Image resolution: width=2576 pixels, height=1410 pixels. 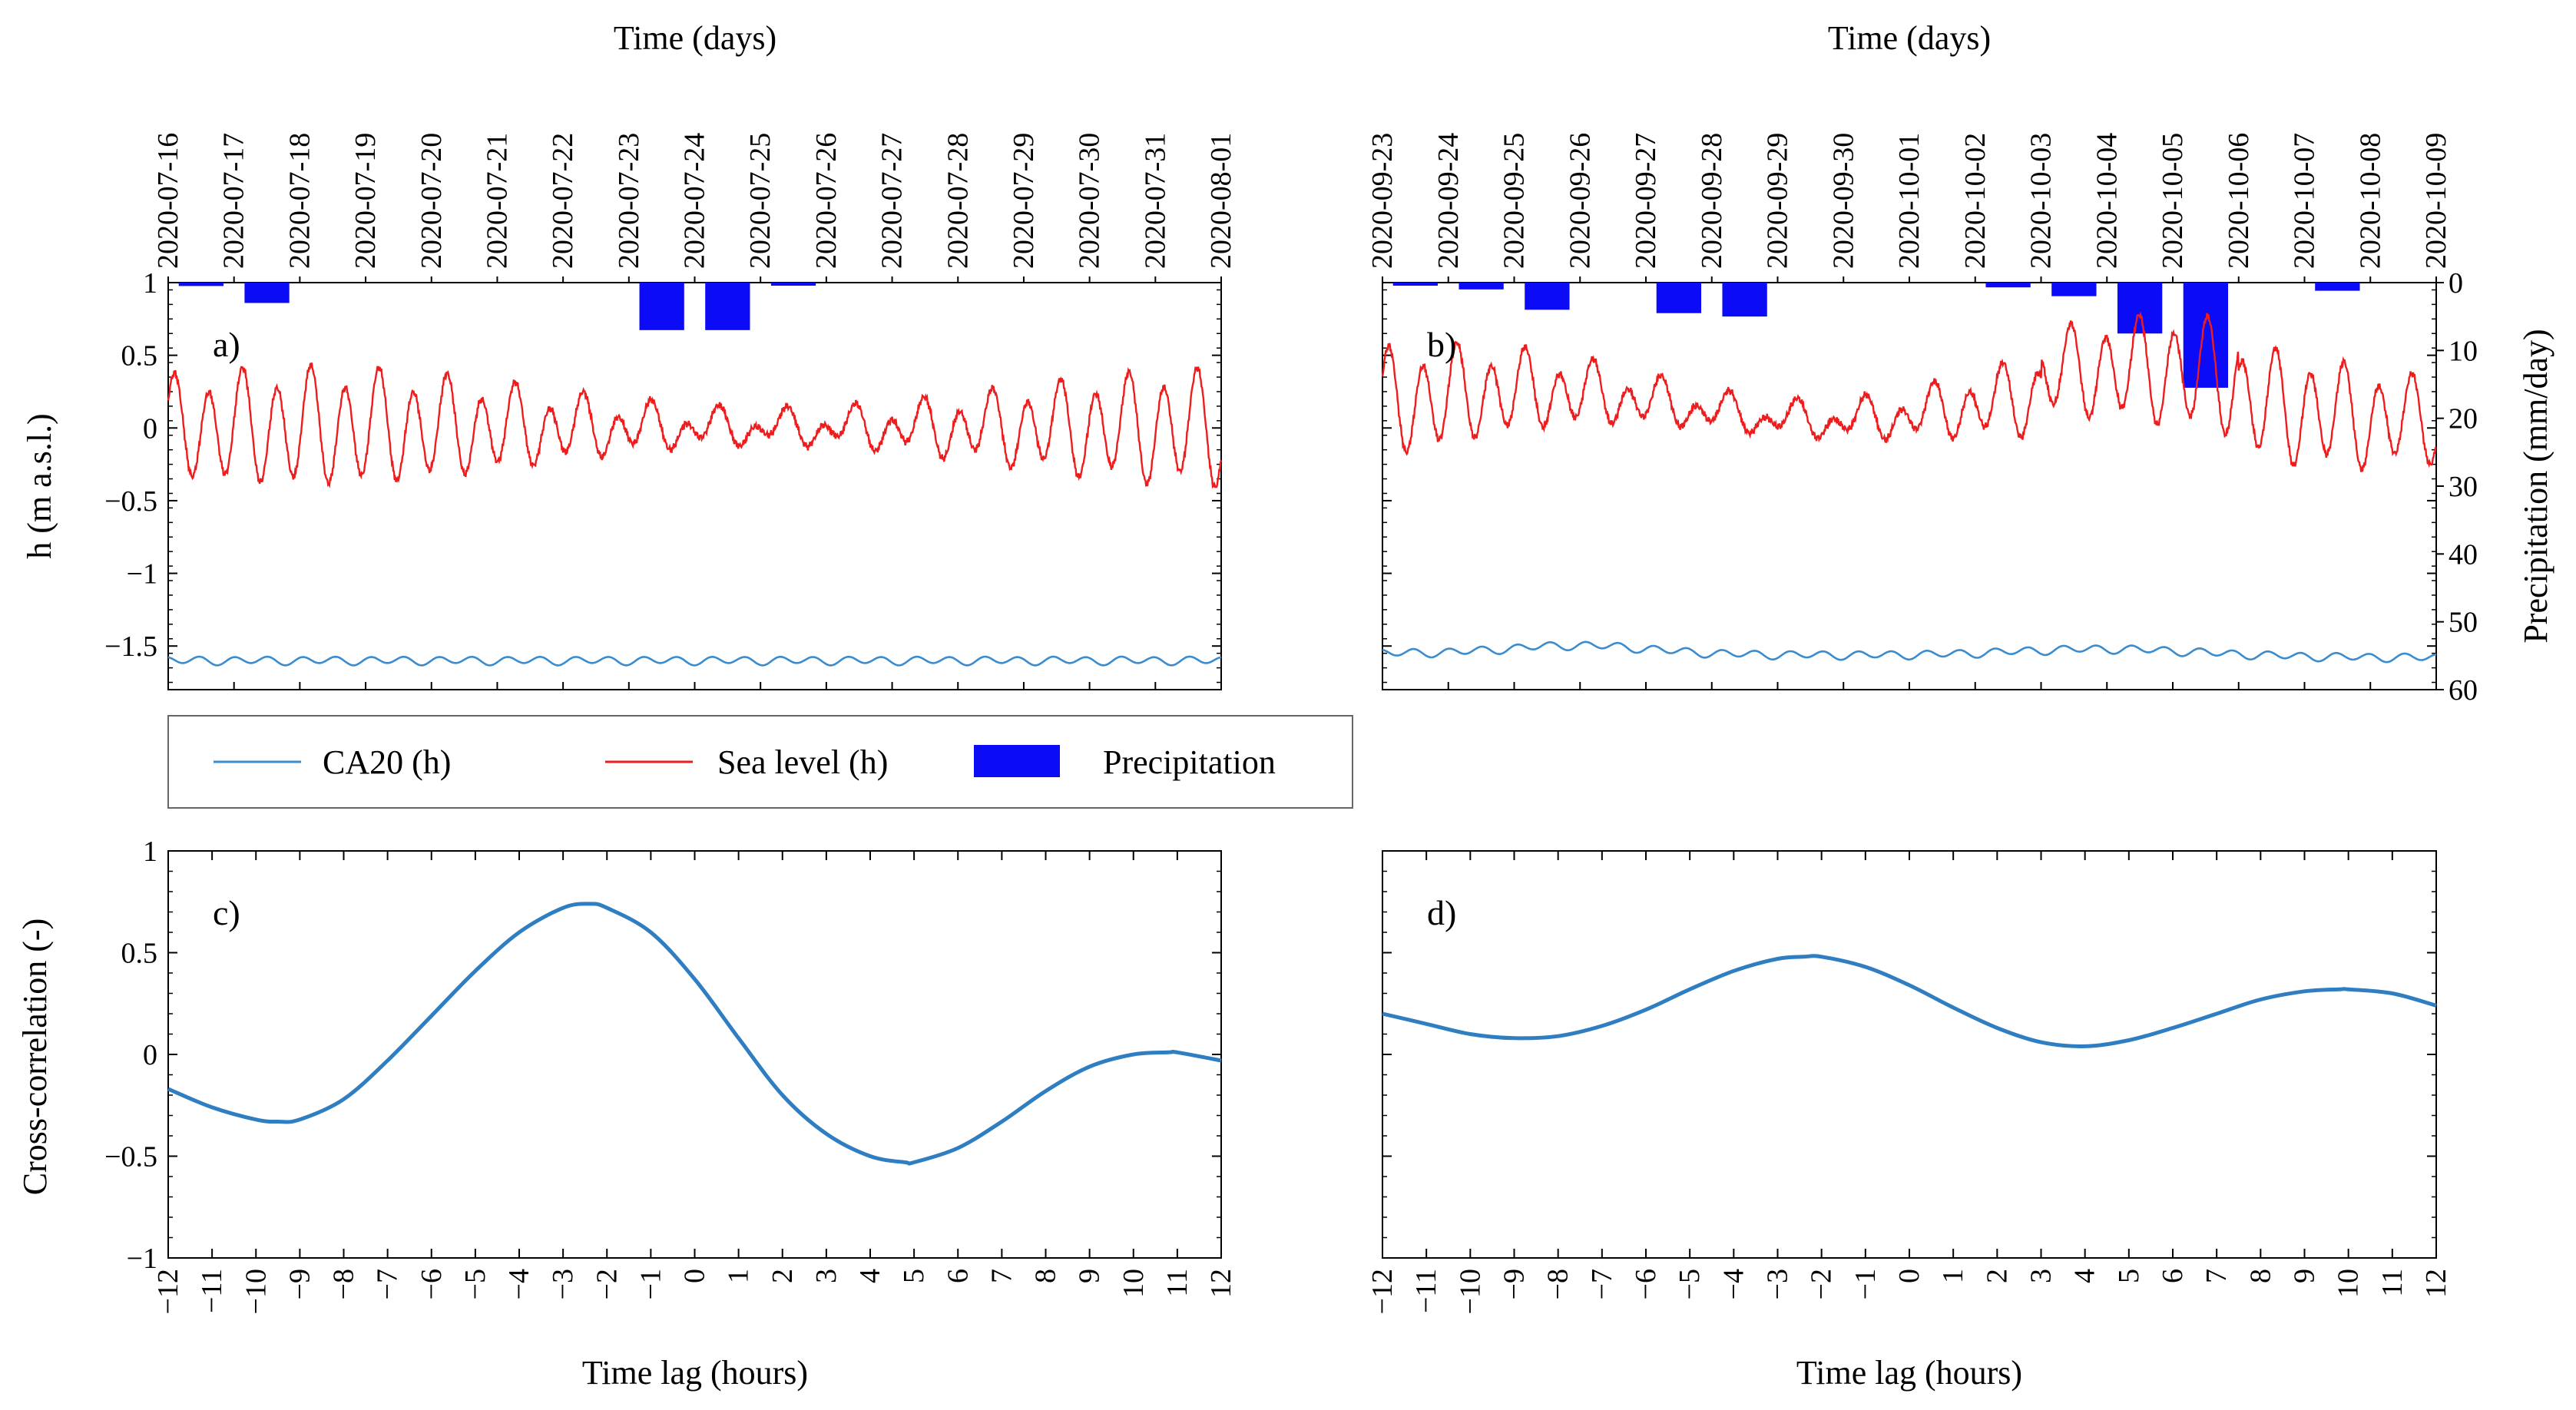 I want to click on panel-c-xtick-label: −4, so click(x=519, y=1284).